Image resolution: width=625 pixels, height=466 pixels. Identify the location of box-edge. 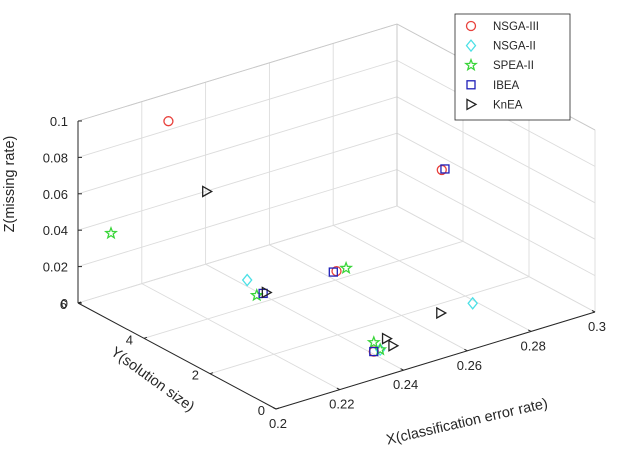
(237, 72).